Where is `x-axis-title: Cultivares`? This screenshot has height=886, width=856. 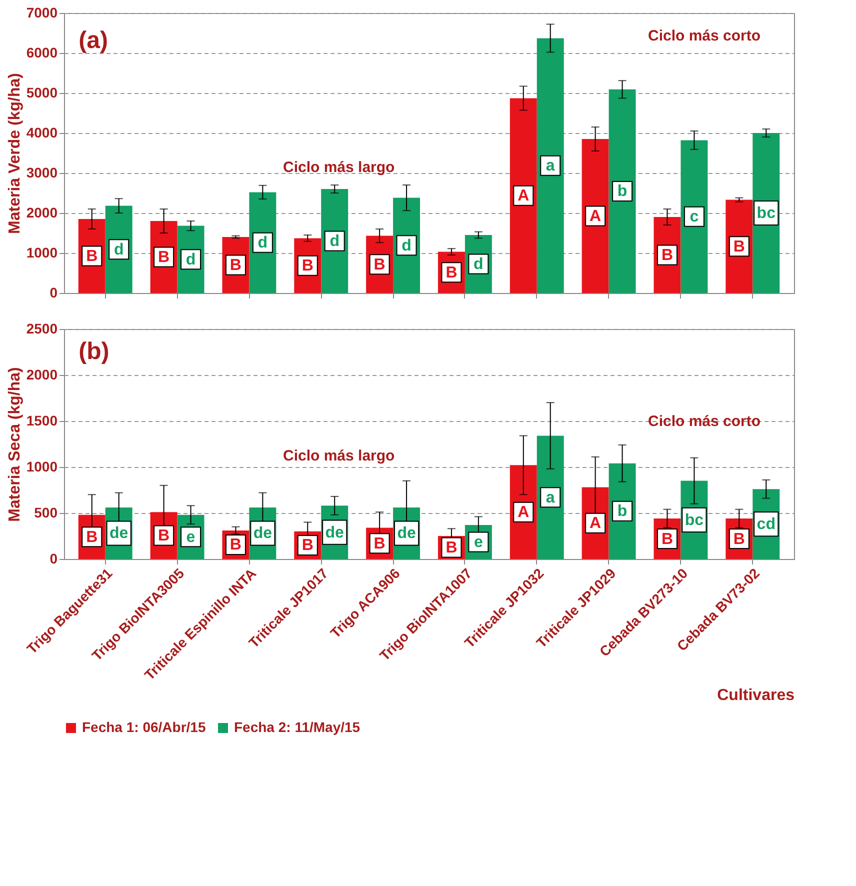
x-axis-title: Cultivares is located at coordinates (756, 695).